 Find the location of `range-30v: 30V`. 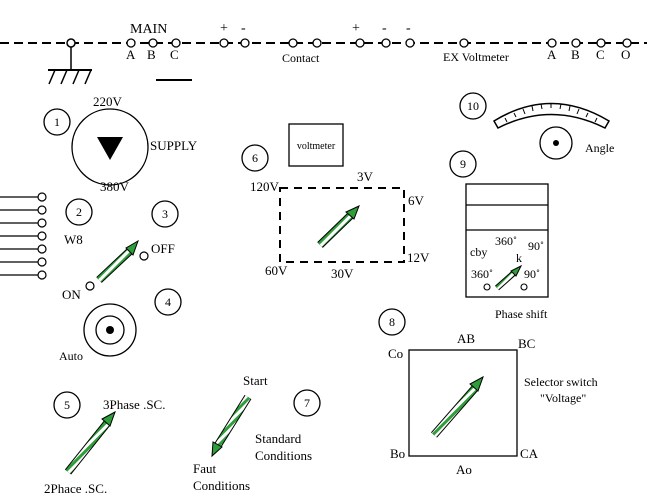

range-30v: 30V is located at coordinates (342, 273).